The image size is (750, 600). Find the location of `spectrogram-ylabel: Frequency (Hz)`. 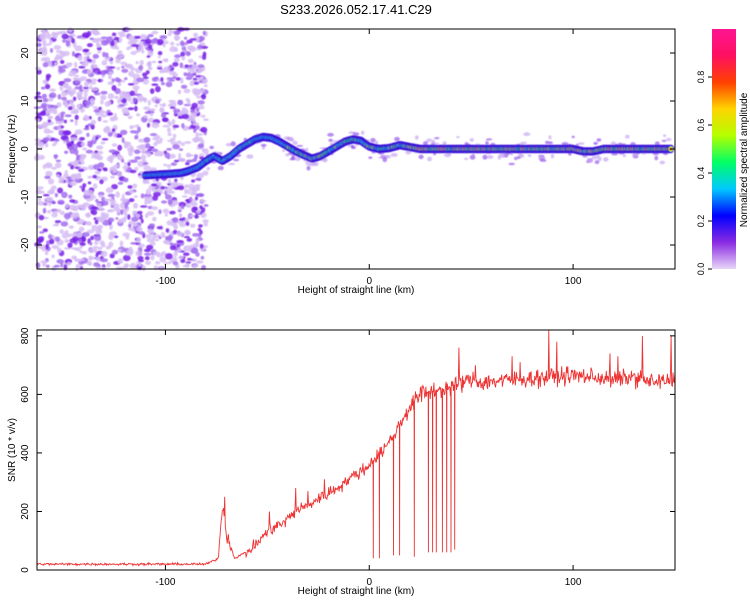

spectrogram-ylabel: Frequency (Hz) is located at coordinates (12, 149).